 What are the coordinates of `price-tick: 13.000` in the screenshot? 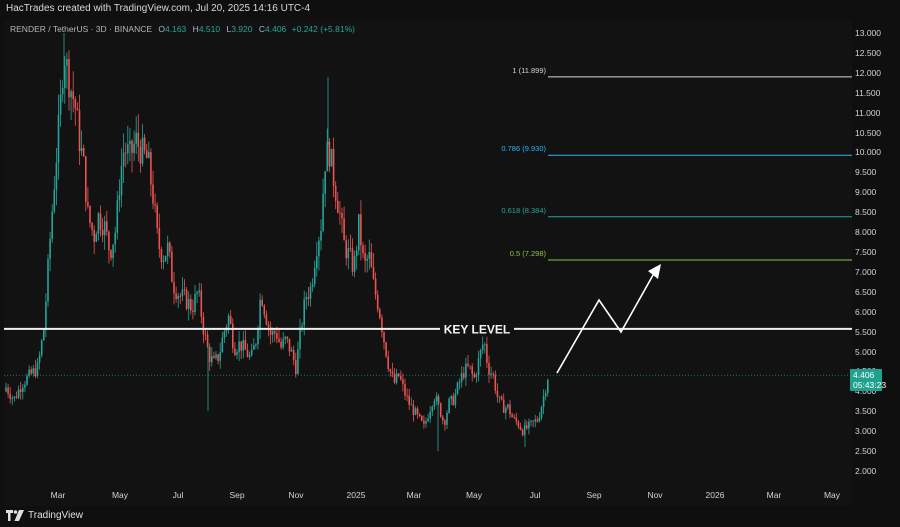 It's located at (868, 33).